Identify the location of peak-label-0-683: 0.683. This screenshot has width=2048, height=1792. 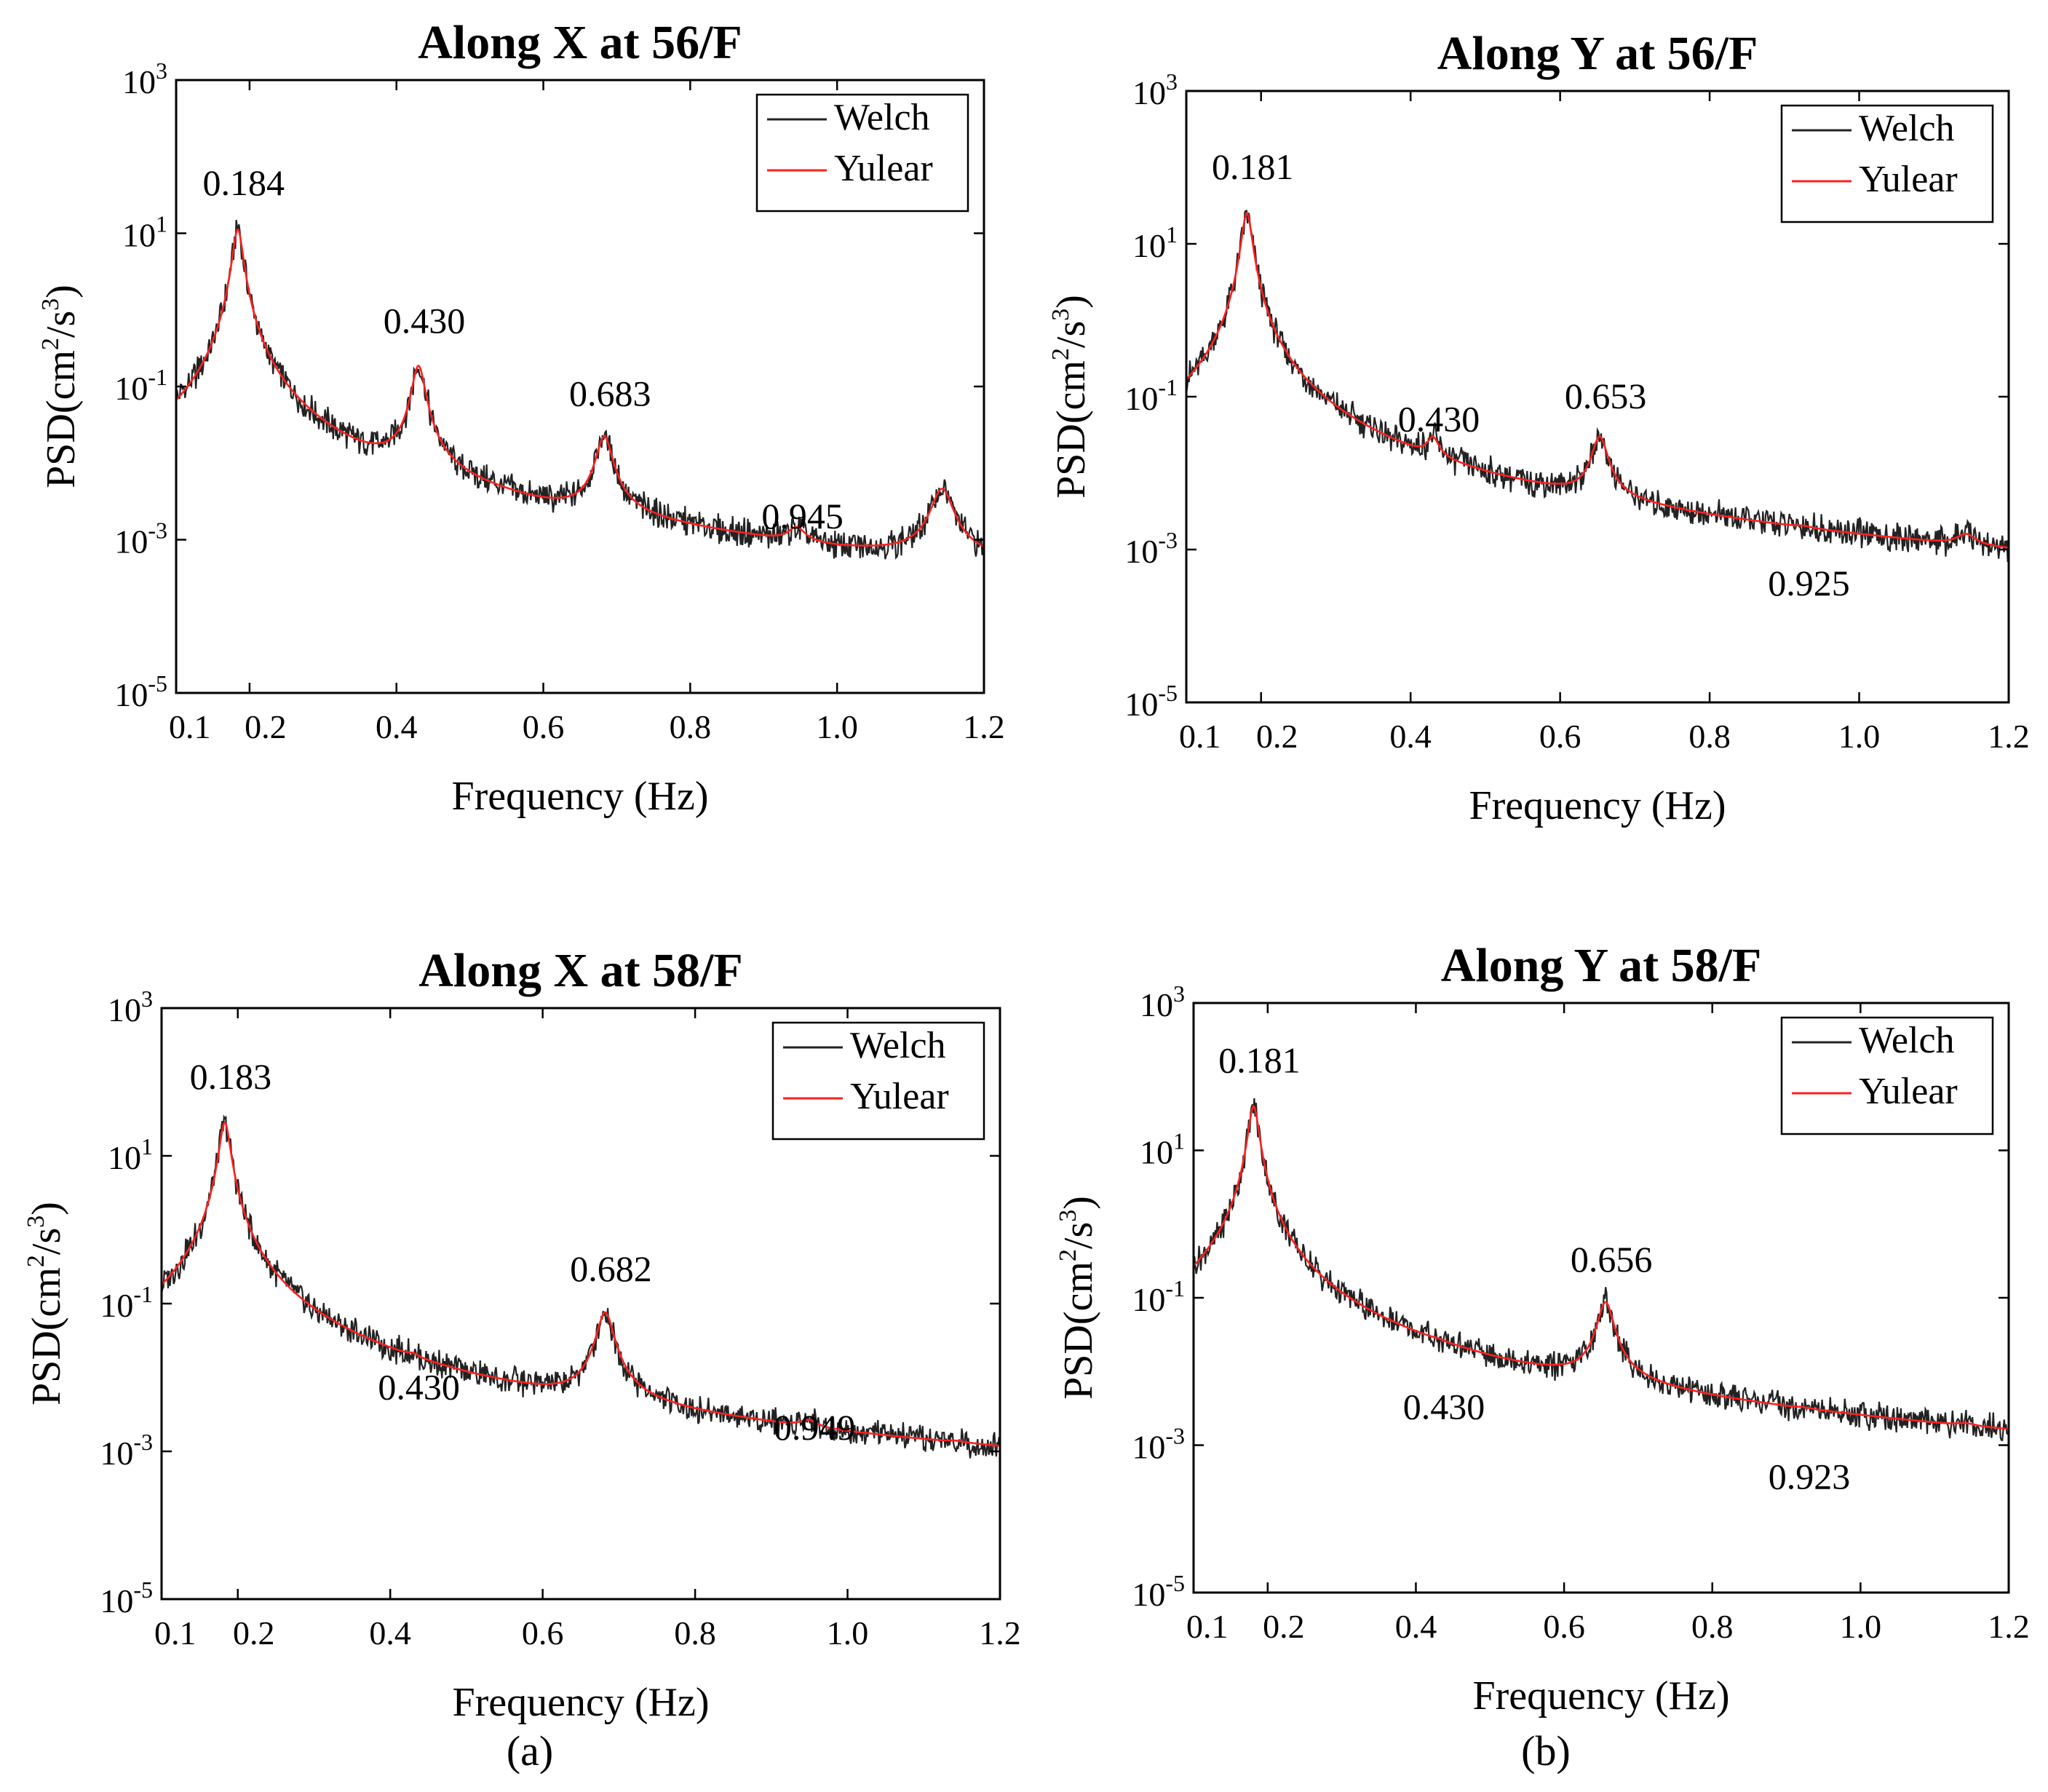
(610, 393).